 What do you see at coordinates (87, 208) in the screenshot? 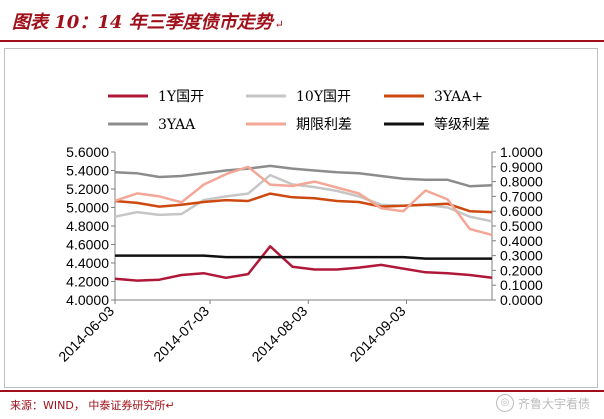
I see `left-axis-tick-label: 5.0000` at bounding box center [87, 208].